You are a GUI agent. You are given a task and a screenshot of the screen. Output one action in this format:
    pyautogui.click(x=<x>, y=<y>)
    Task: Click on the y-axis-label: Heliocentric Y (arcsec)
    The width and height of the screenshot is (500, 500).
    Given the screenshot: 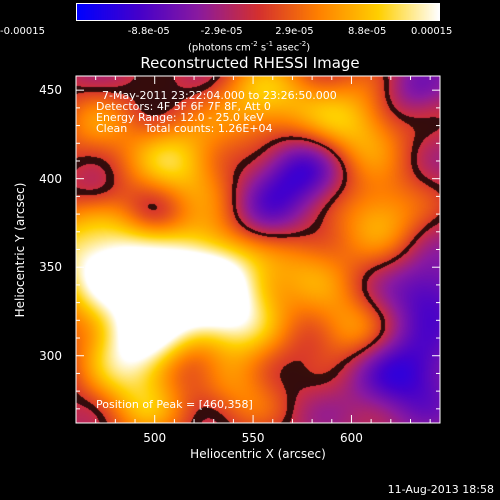 What is the action you would take?
    pyautogui.click(x=20, y=250)
    